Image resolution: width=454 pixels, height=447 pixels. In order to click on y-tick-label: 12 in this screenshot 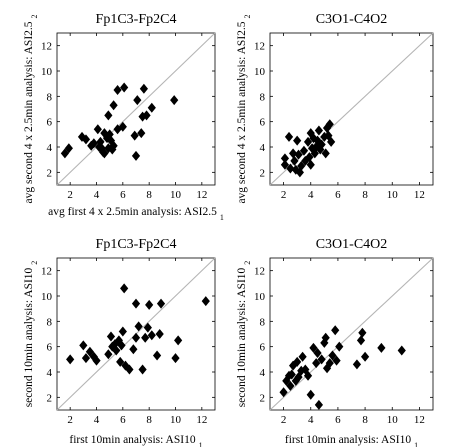, I will do `click(259, 47)`.